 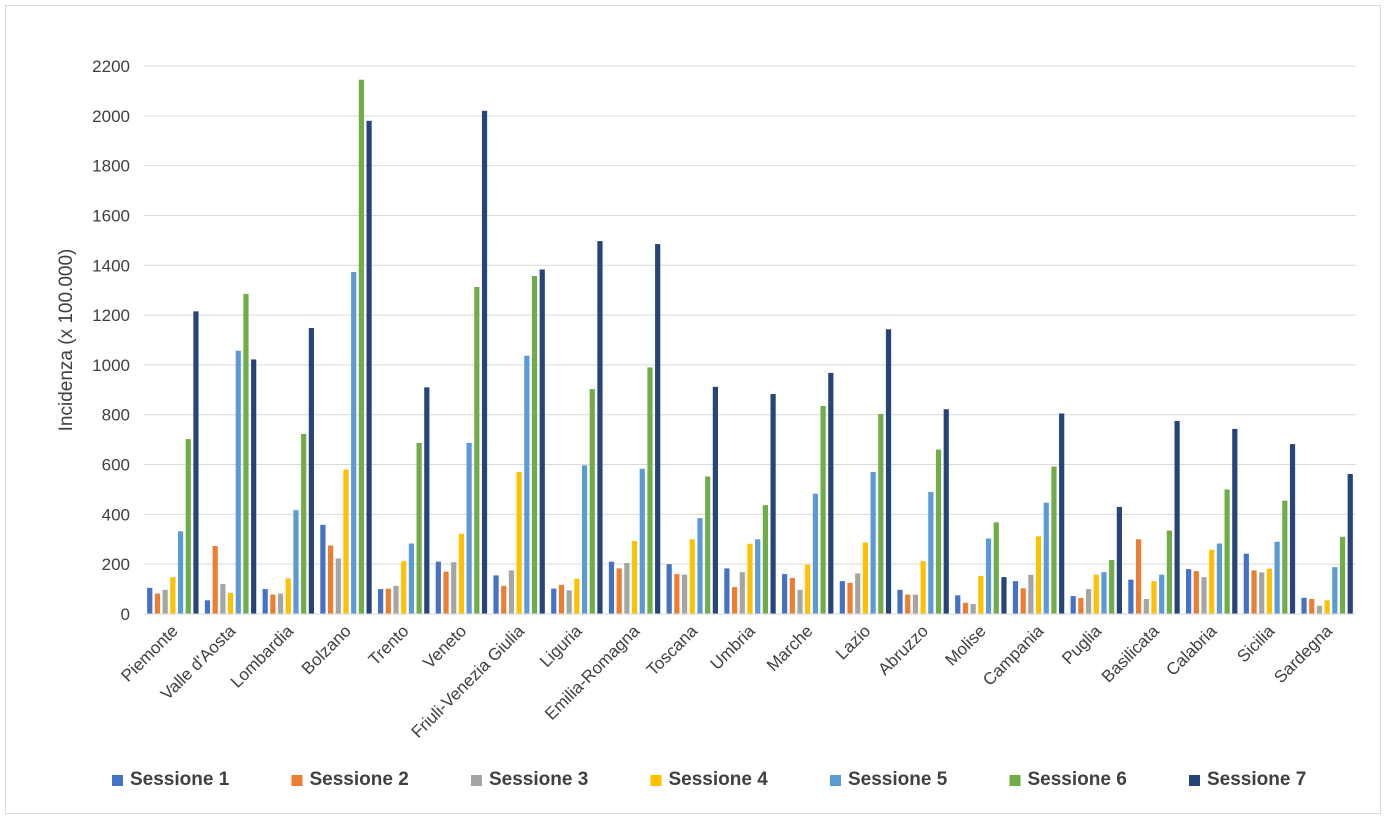 What do you see at coordinates (1255, 643) in the screenshot?
I see `x-category-label: Sicilia` at bounding box center [1255, 643].